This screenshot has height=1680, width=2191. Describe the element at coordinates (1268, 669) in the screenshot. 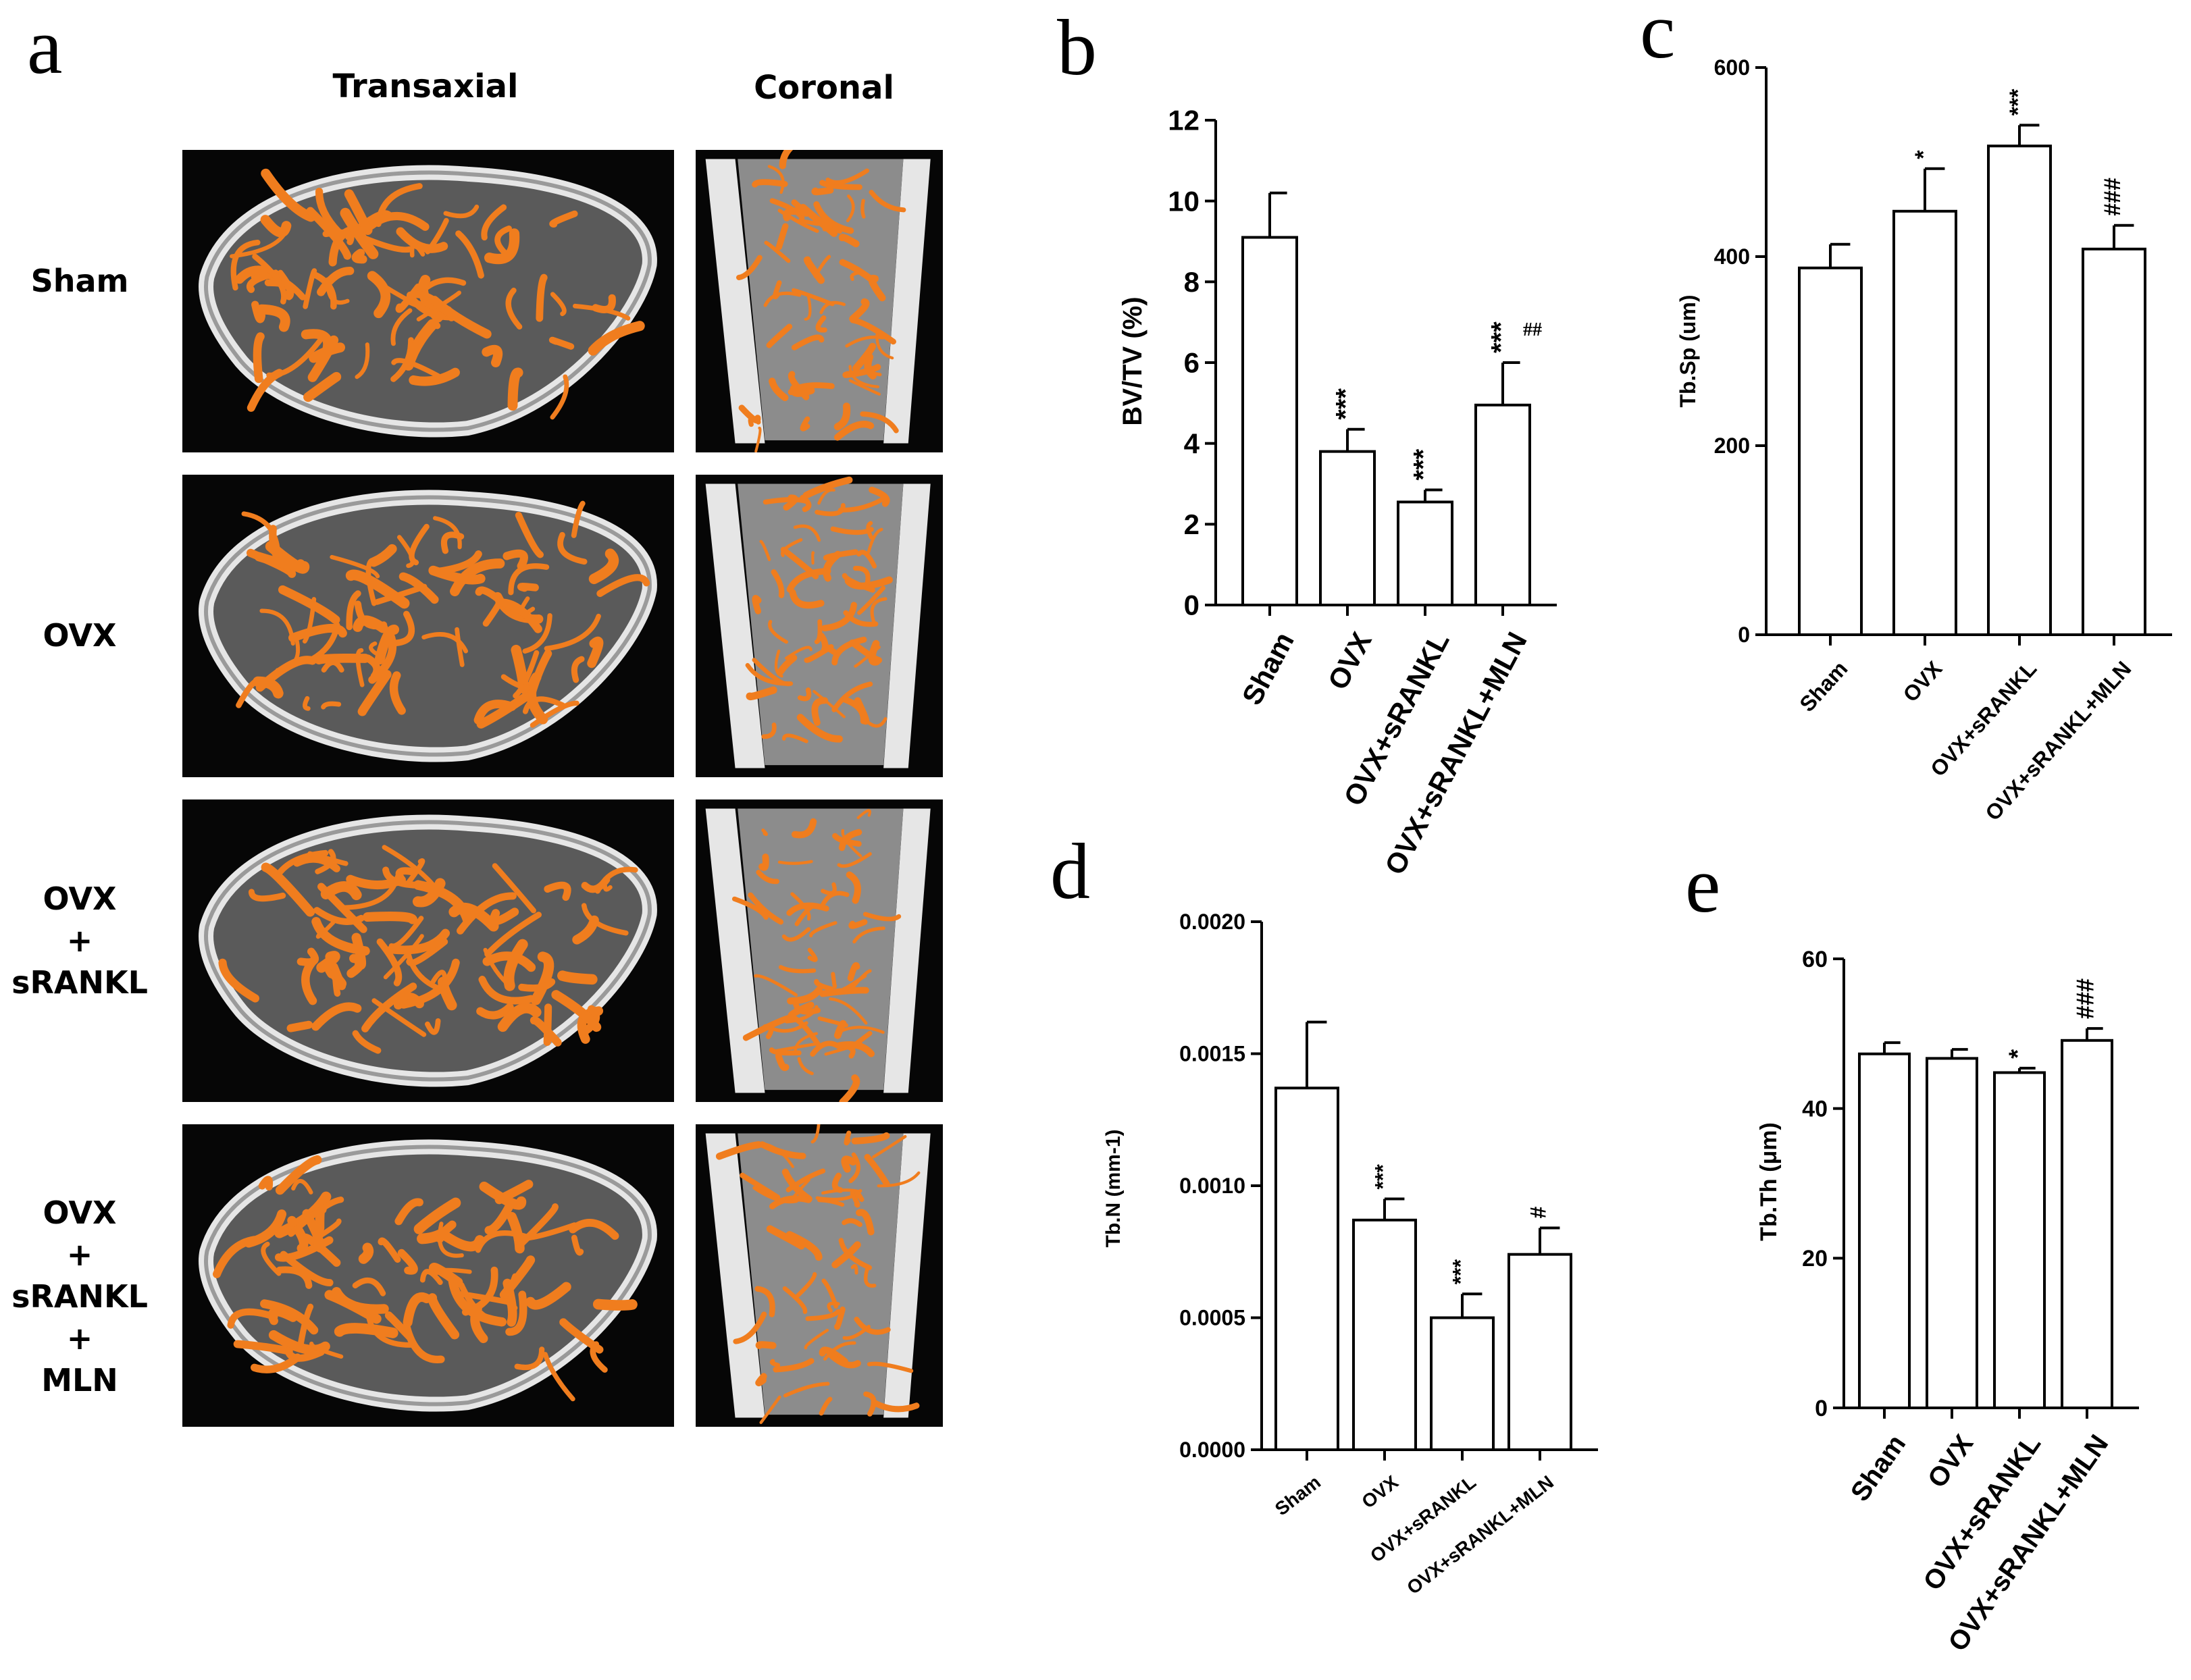

I see `panel-b-category-label: Sham` at that location.